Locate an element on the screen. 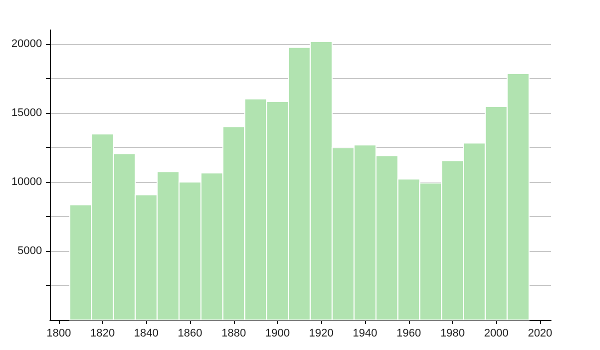 This screenshot has height=350, width=600. x-tick-label: 2000 is located at coordinates (496, 334).